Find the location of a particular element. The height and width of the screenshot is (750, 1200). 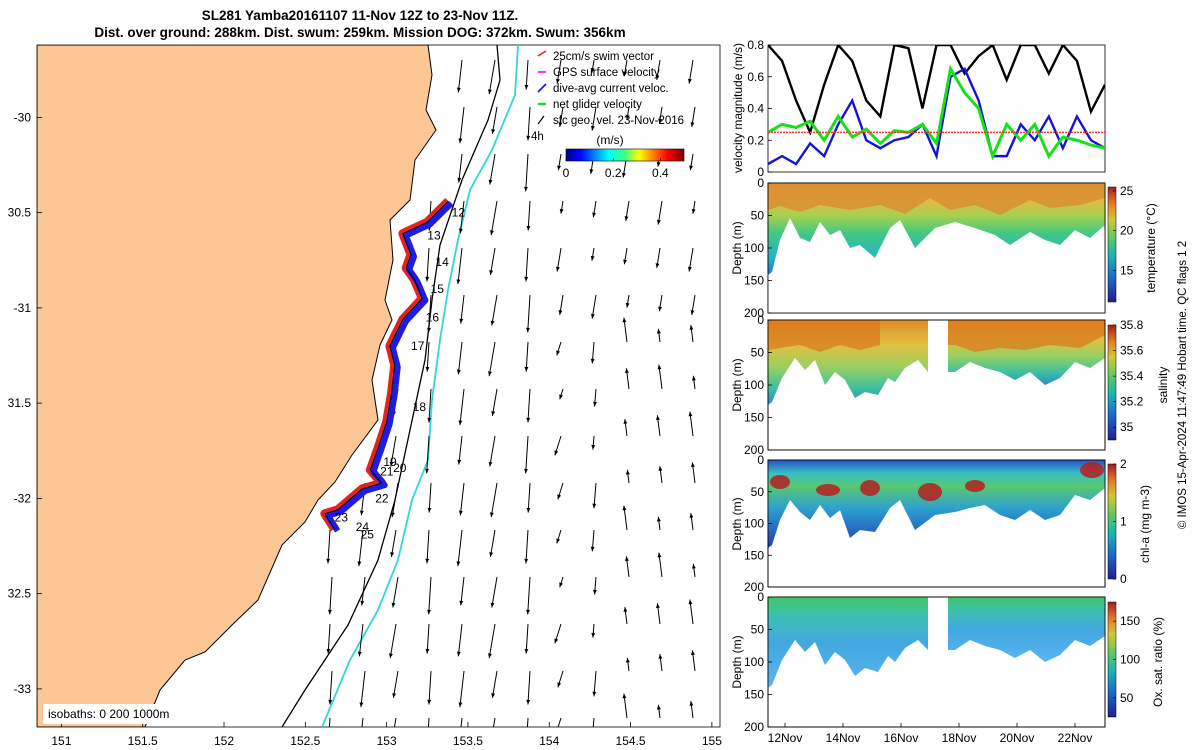

chlorophyll-axis: 0 50 100 150 200 is located at coordinates (758, 523).